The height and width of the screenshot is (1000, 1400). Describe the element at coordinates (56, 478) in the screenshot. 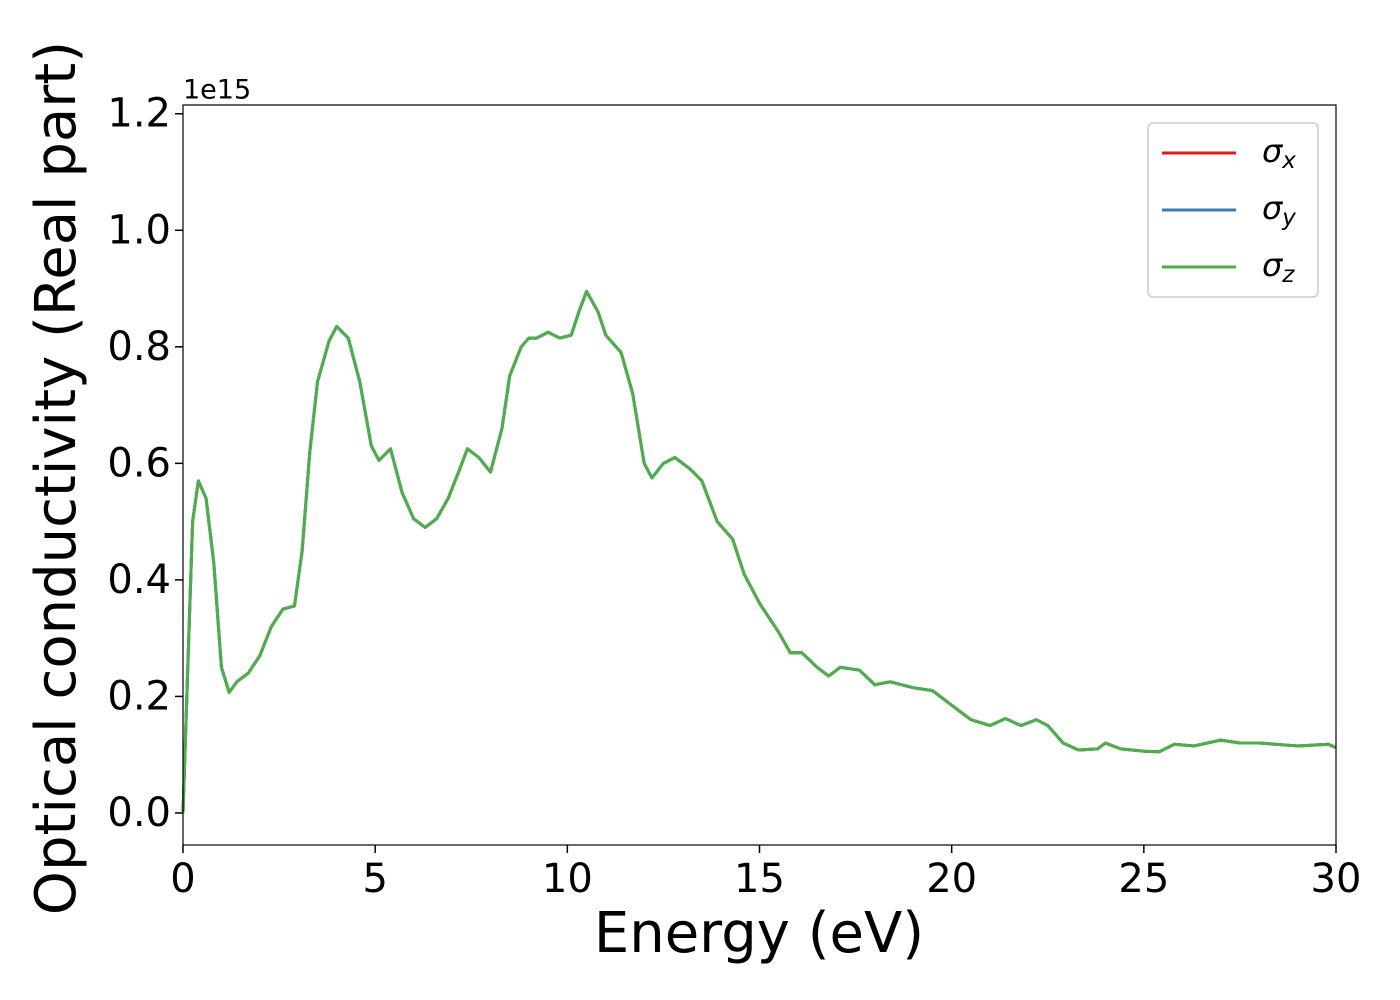

I see `y-axis-label: Optical conductivity (Real part)` at that location.